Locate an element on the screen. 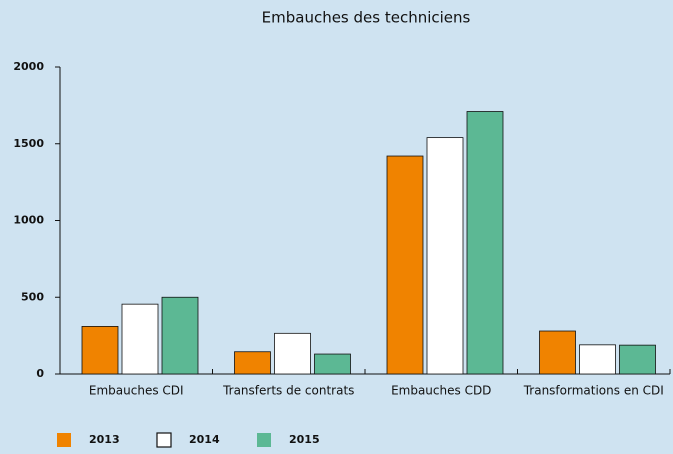  x-tick-label: Embauches CDD is located at coordinates (441, 391).